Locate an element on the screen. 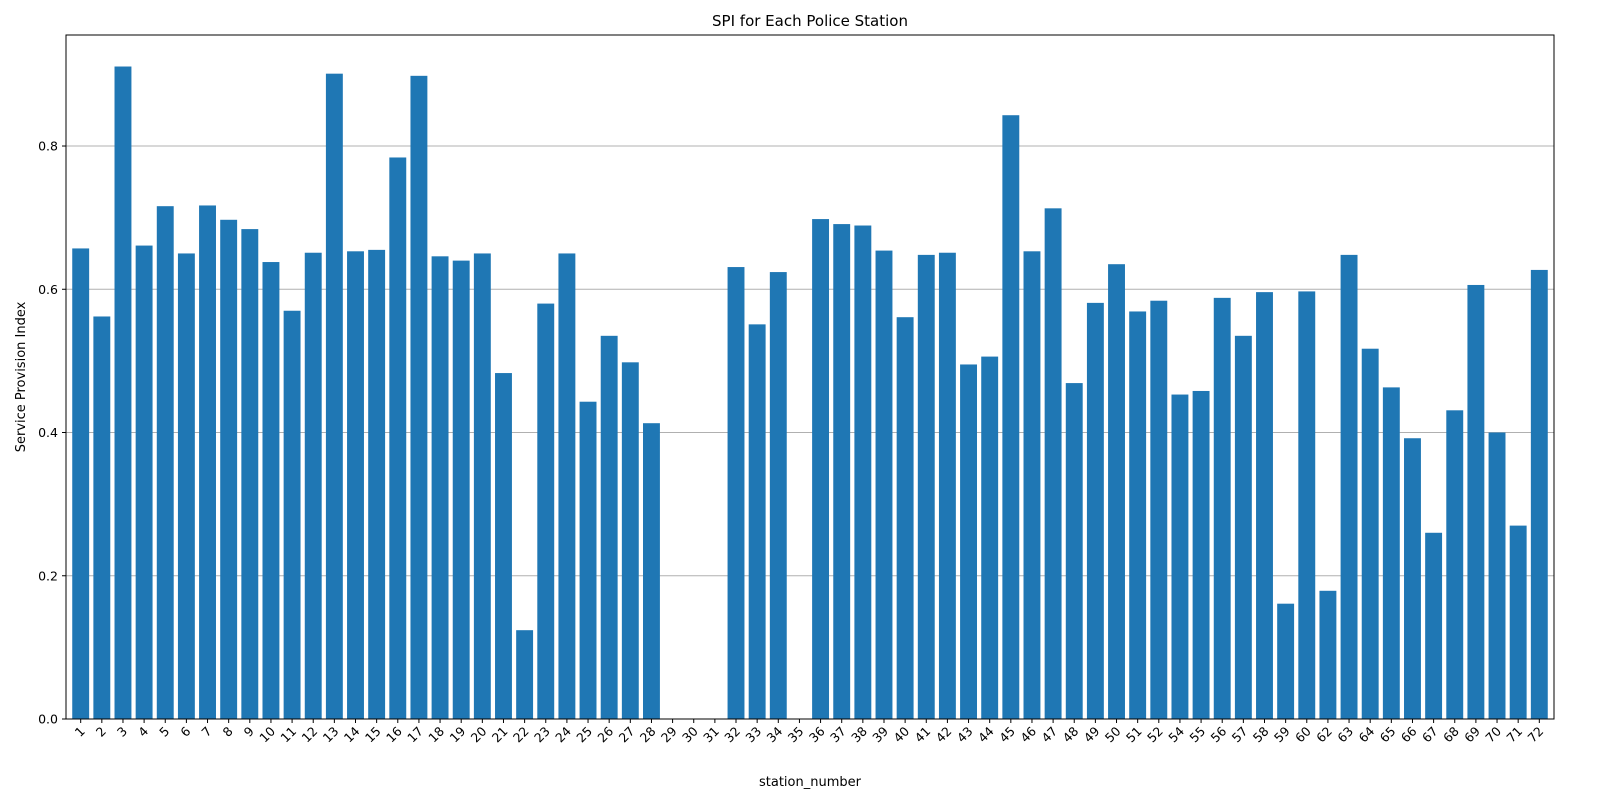 Image resolution: width=1600 pixels, height=800 pixels. chart-title: SPI for Each Police Station is located at coordinates (810, 21).